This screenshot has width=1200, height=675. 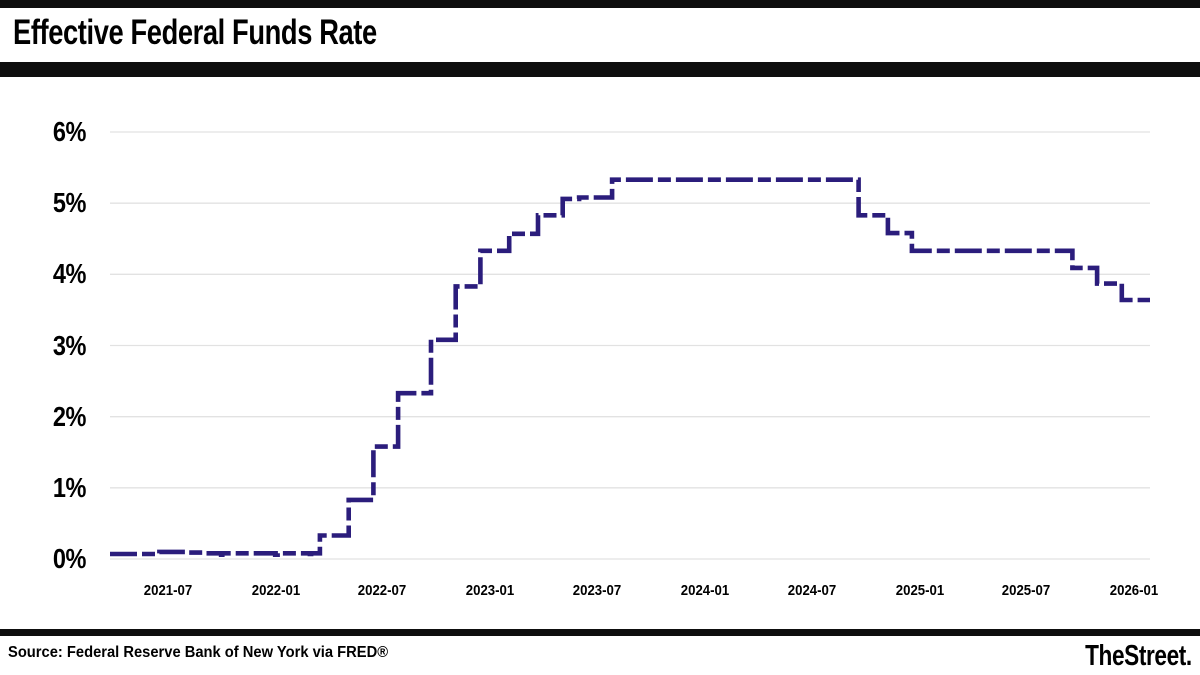 I want to click on y-tick-label: 4%, so click(x=69, y=274).